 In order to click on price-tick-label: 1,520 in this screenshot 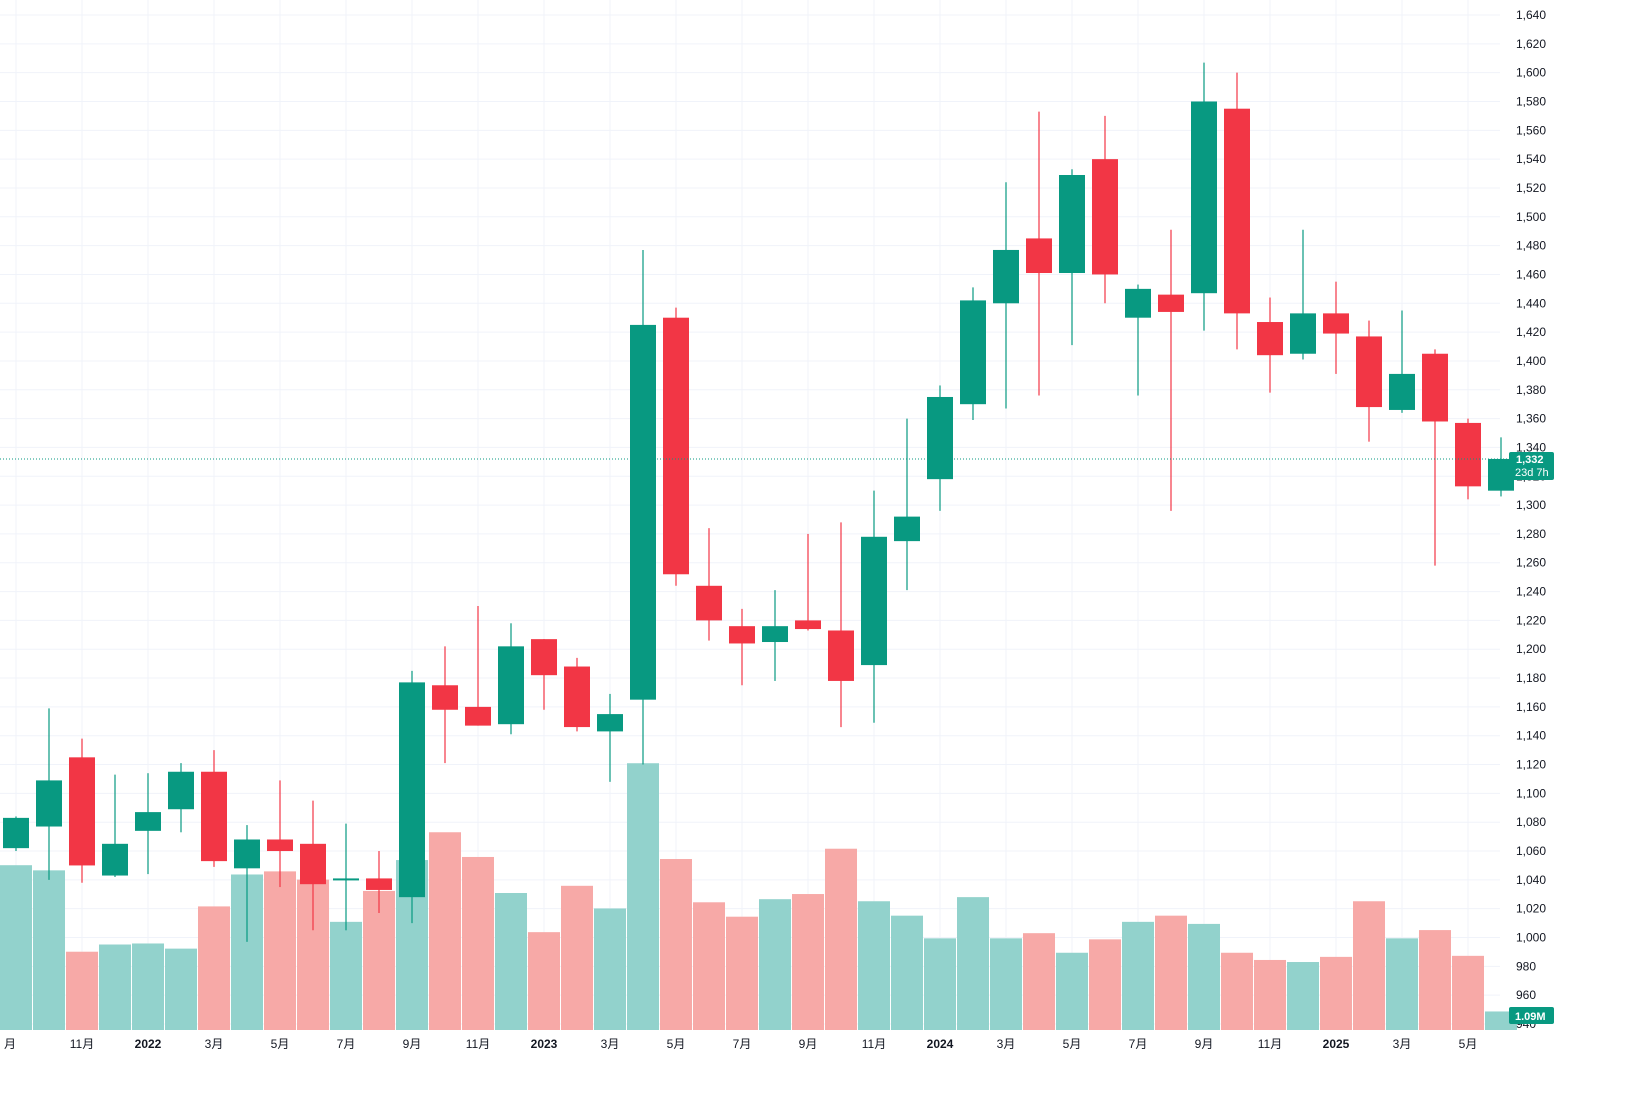, I will do `click(1531, 188)`.